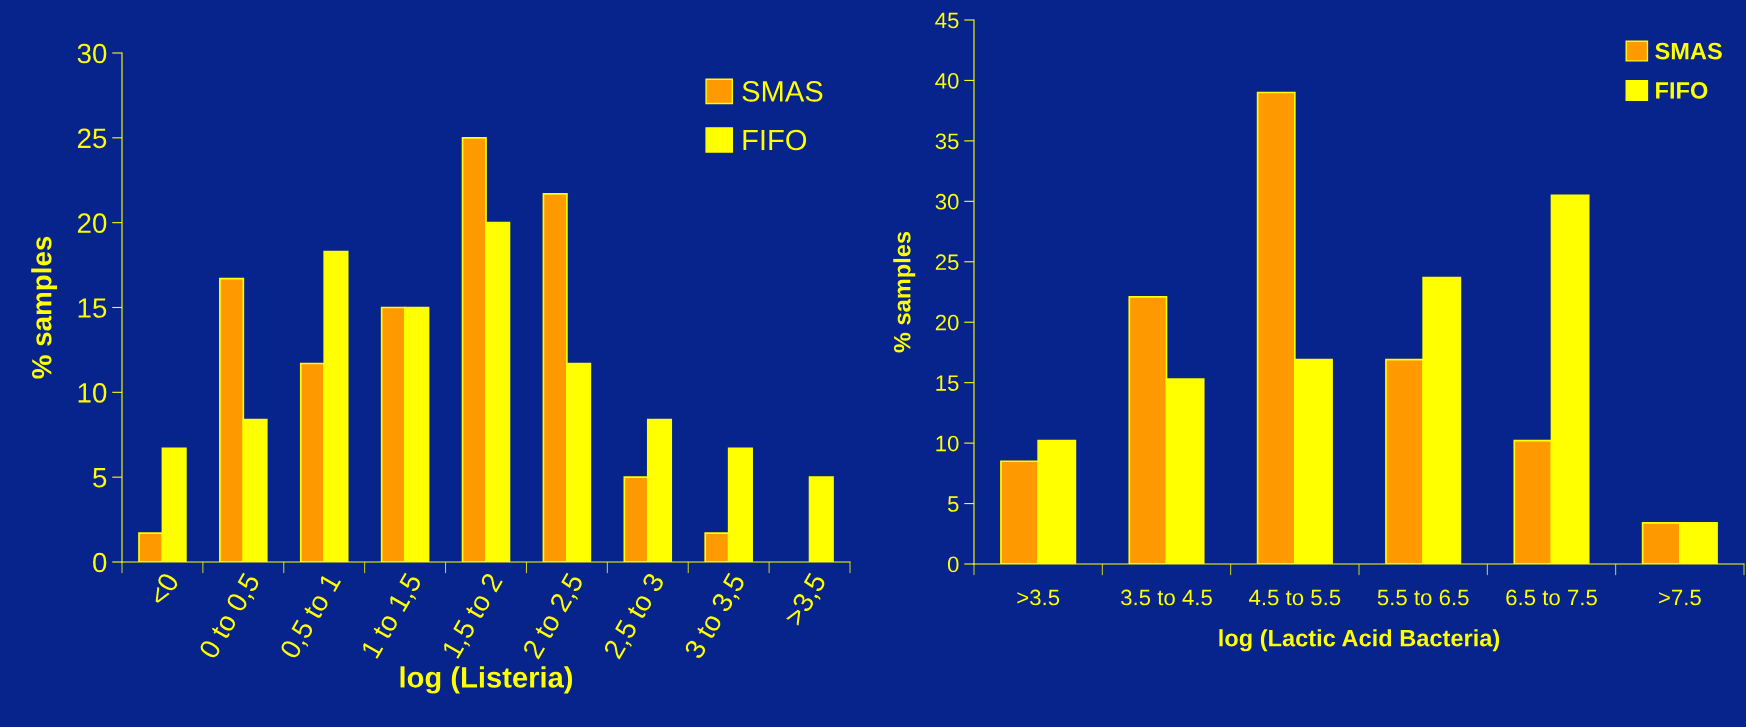 Image resolution: width=1746 pixels, height=727 pixels. Describe the element at coordinates (1359, 640) in the screenshot. I see `x-axis-title: log (Lactic Acid Bacteria)` at that location.